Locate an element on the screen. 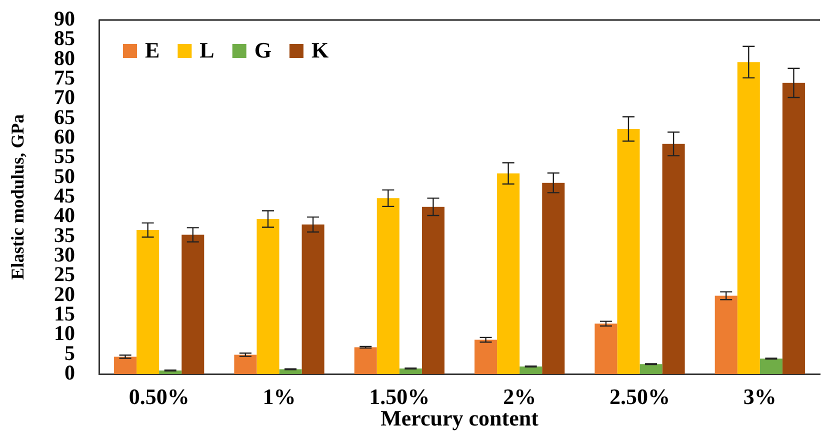  legend-label: E is located at coordinates (152, 50).